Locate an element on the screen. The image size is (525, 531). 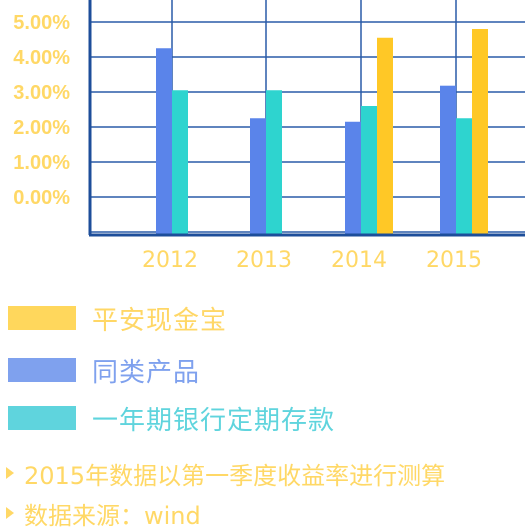
legend-item-bank-deposit: 一年期银行定期存款 is located at coordinates (171, 419).